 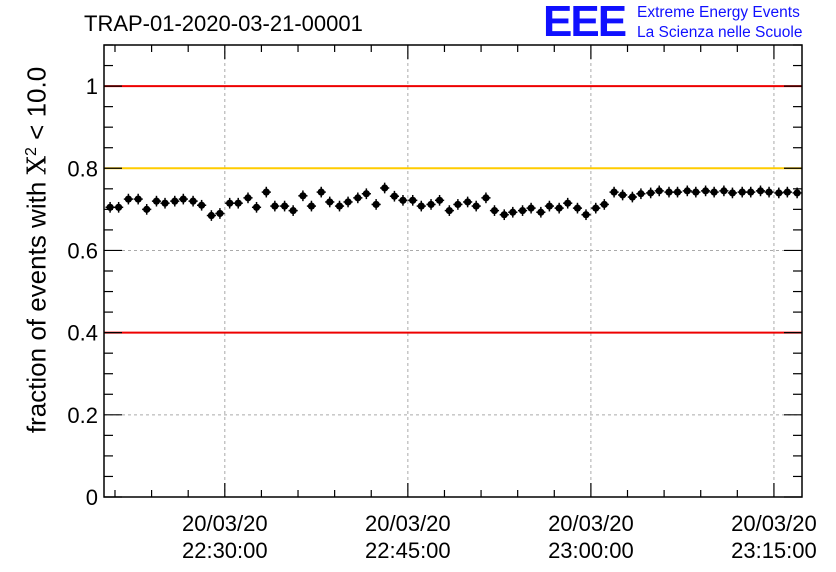 I want to click on eee-logo: EEE, so click(x=585, y=23).